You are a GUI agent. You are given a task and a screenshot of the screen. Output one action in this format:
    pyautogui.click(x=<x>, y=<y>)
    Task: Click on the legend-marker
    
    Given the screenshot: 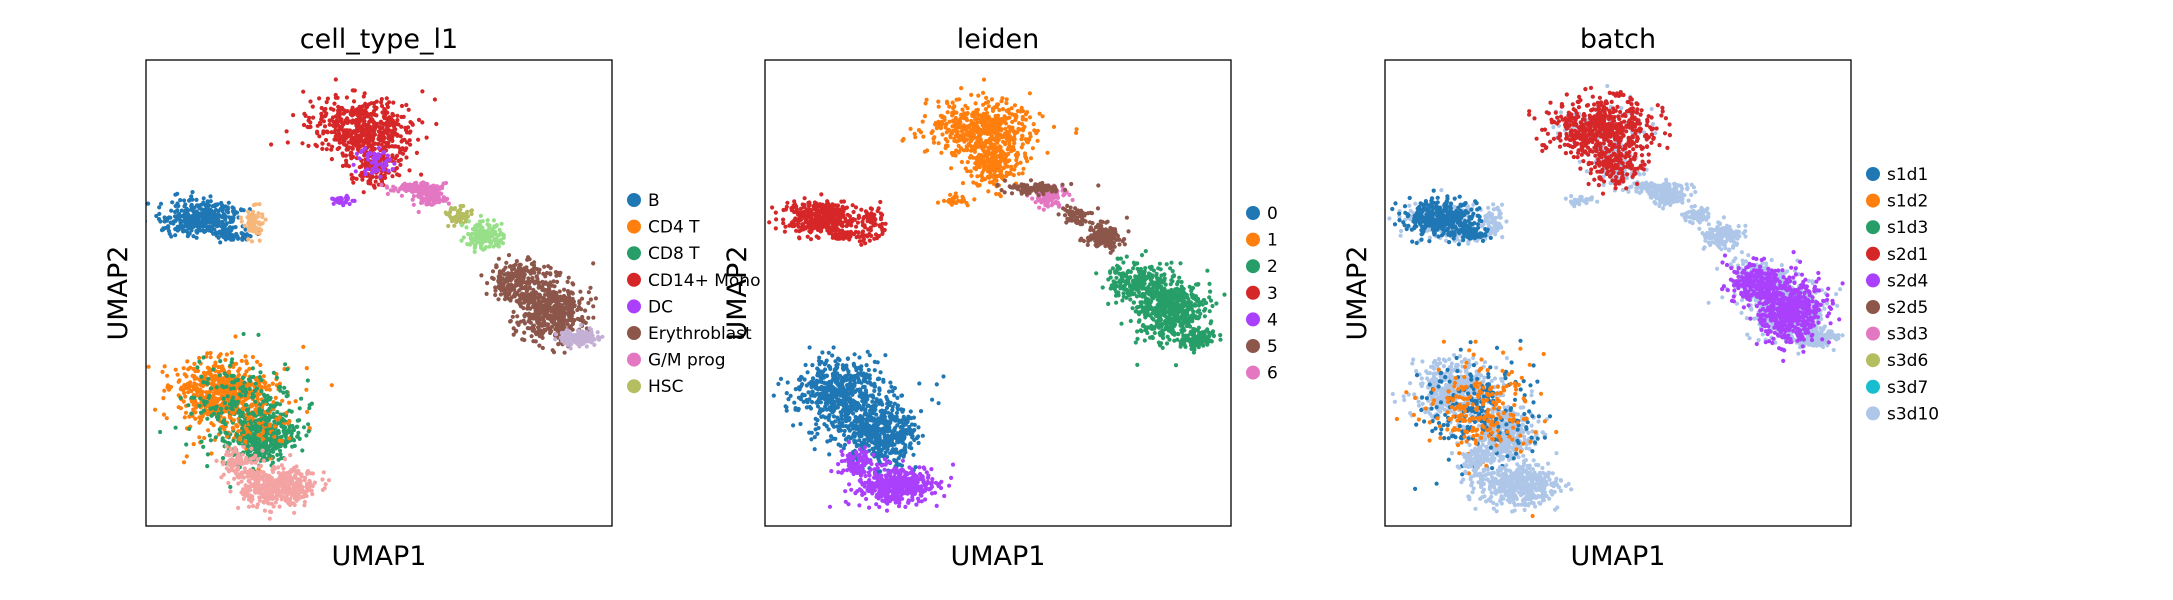 What is the action you would take?
    pyautogui.click(x=634, y=359)
    